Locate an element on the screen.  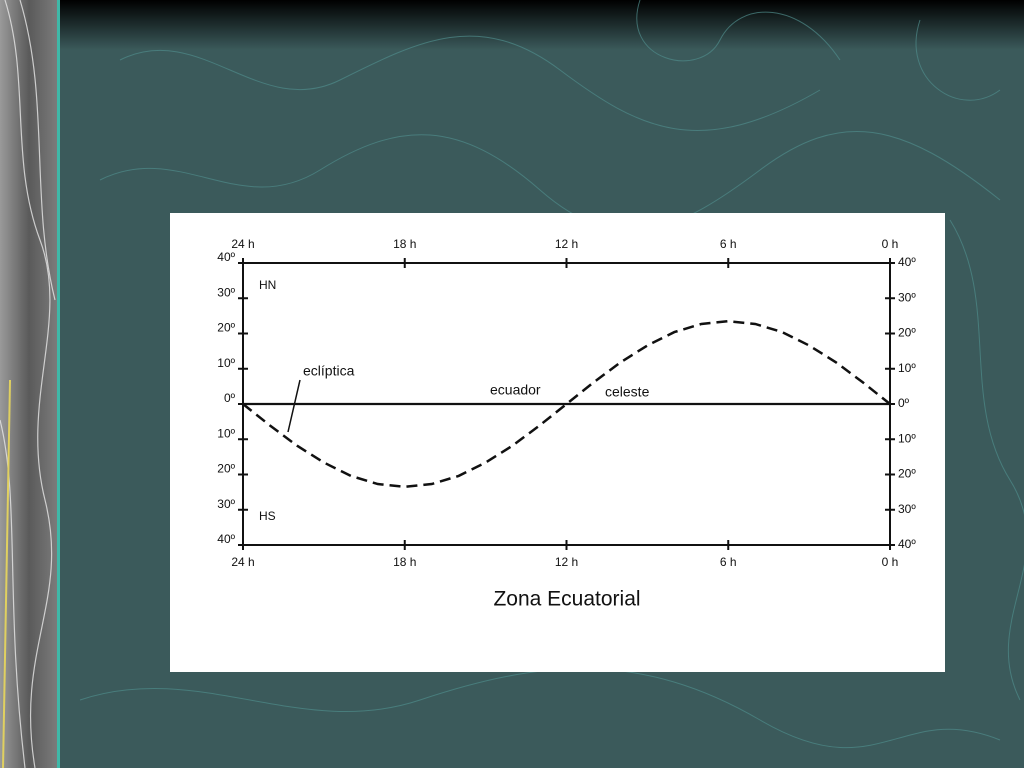
texture-strip is located at coordinates (29, 384).